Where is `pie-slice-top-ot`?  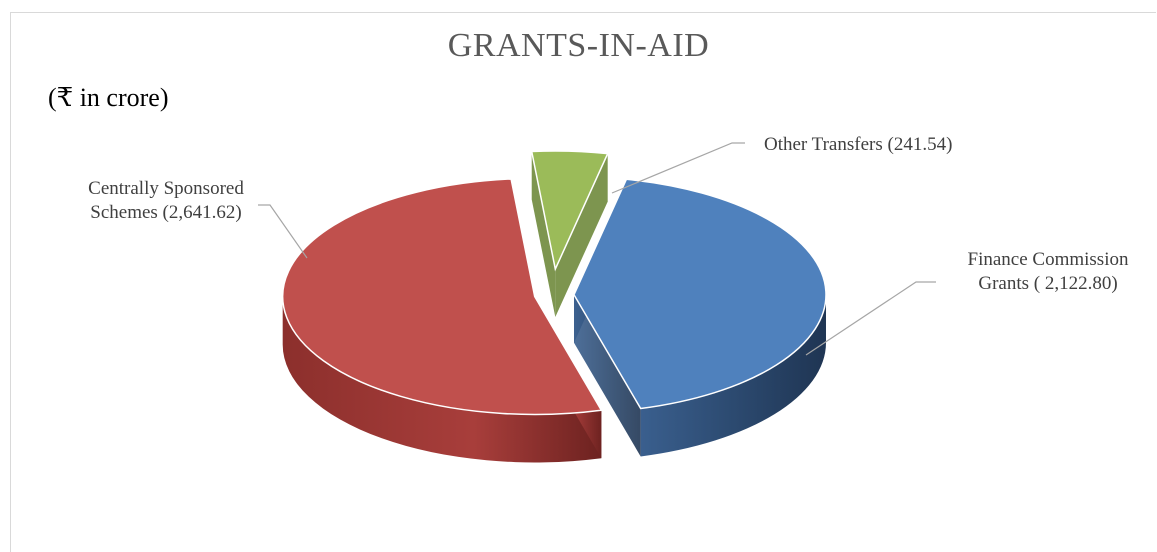
pie-slice-top-ot is located at coordinates (569, 211).